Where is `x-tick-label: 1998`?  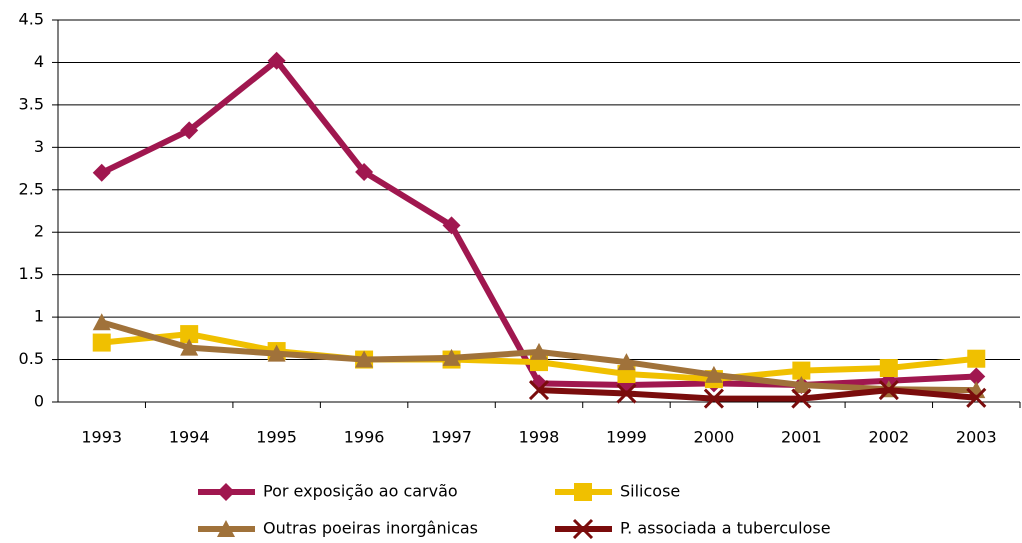 x-tick-label: 1998 is located at coordinates (539, 437).